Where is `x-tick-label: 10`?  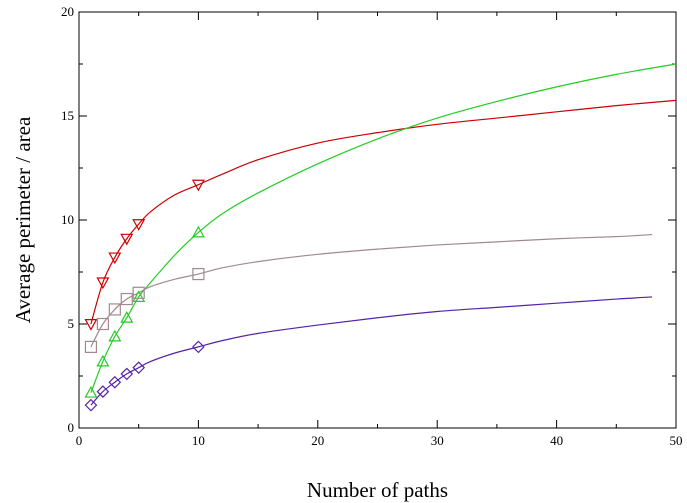
x-tick-label: 10 is located at coordinates (198, 440).